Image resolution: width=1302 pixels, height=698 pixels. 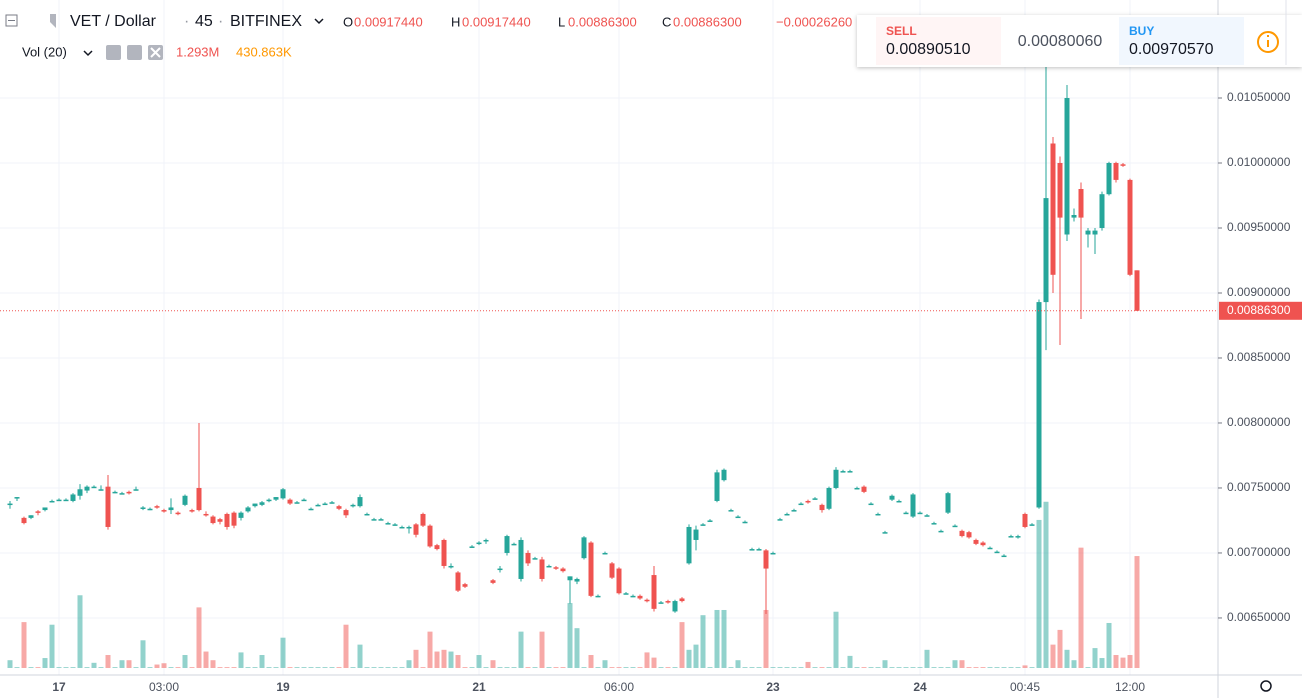 I want to click on settings-icon, so click(x=1266, y=686).